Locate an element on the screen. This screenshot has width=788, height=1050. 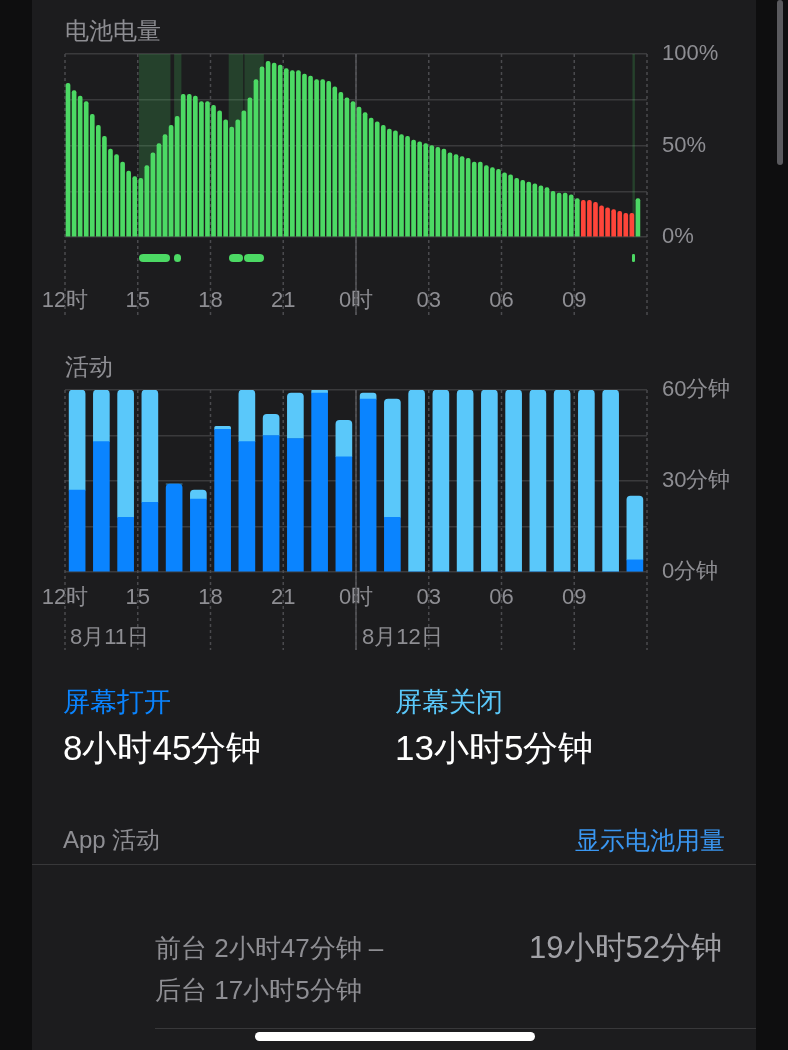
y-tick-label: 0% is located at coordinates (678, 236).